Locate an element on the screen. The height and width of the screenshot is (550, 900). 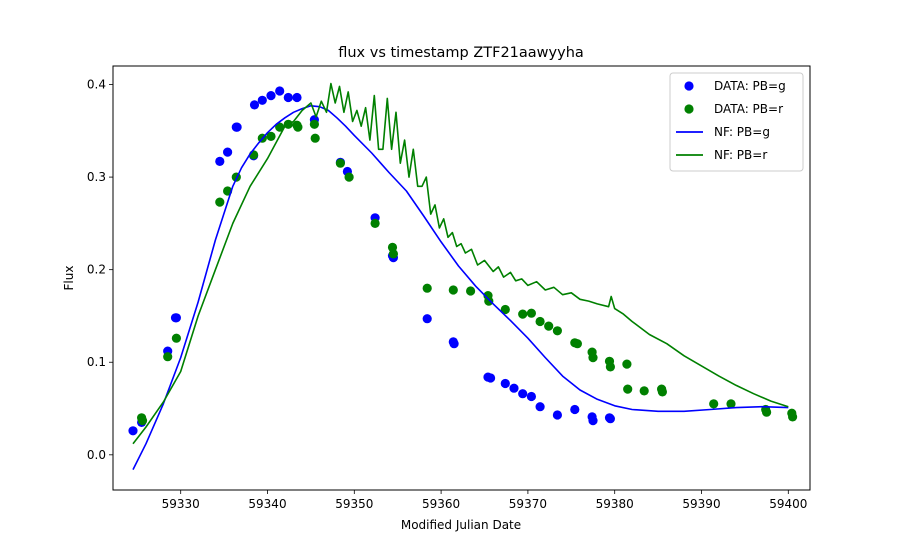
x-axis-label: Modified Julian Date is located at coordinates (461, 525).